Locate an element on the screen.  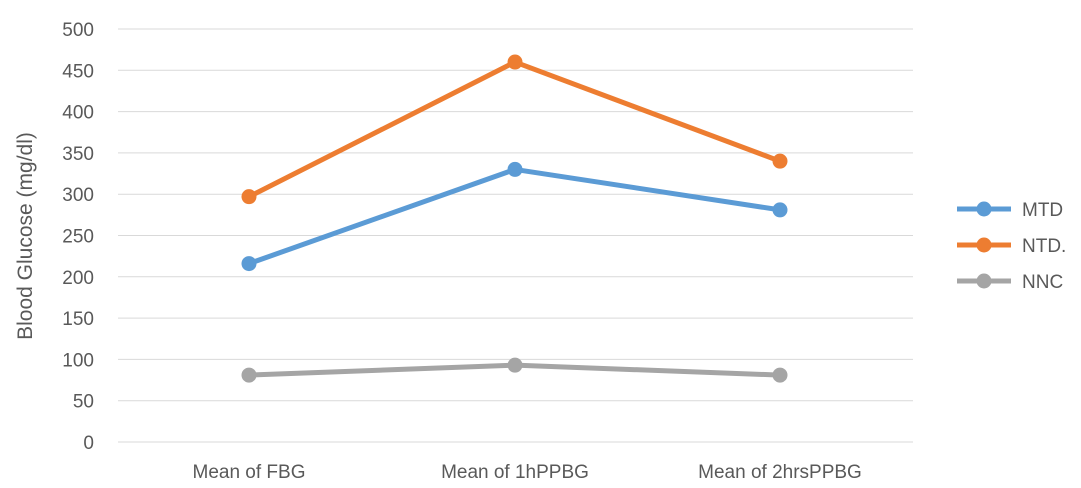
series-mtd is located at coordinates (514, 216).